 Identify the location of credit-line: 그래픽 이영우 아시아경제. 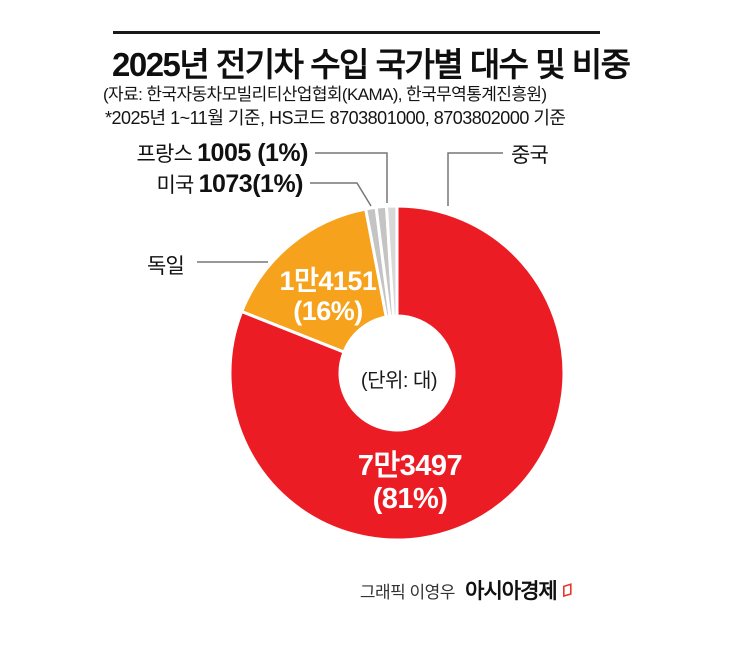
(466, 590).